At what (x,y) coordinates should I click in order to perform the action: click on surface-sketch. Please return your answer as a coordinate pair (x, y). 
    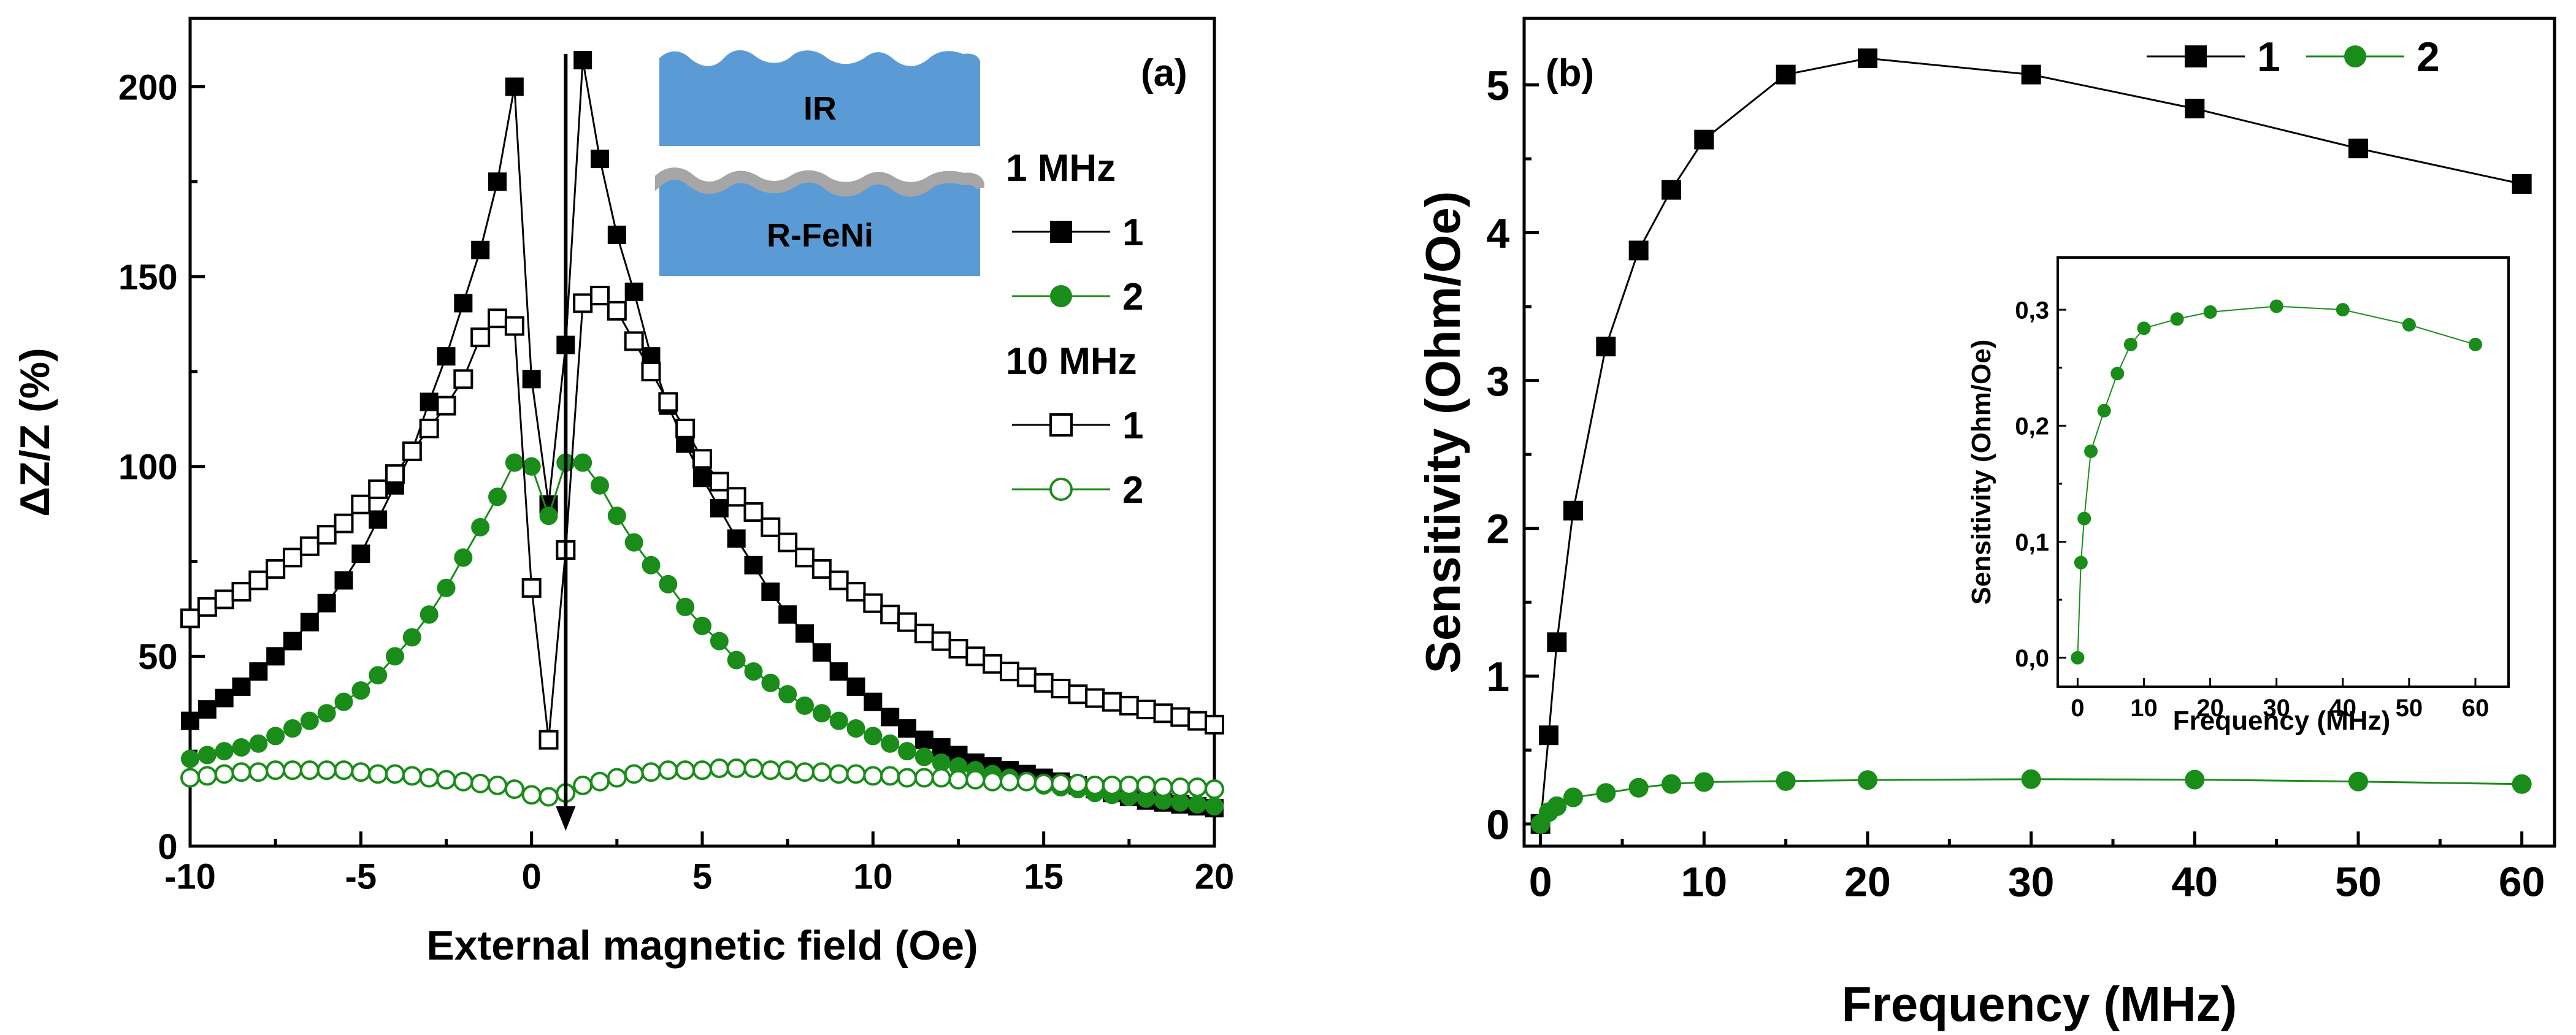
    Looking at the image, I should click on (819, 163).